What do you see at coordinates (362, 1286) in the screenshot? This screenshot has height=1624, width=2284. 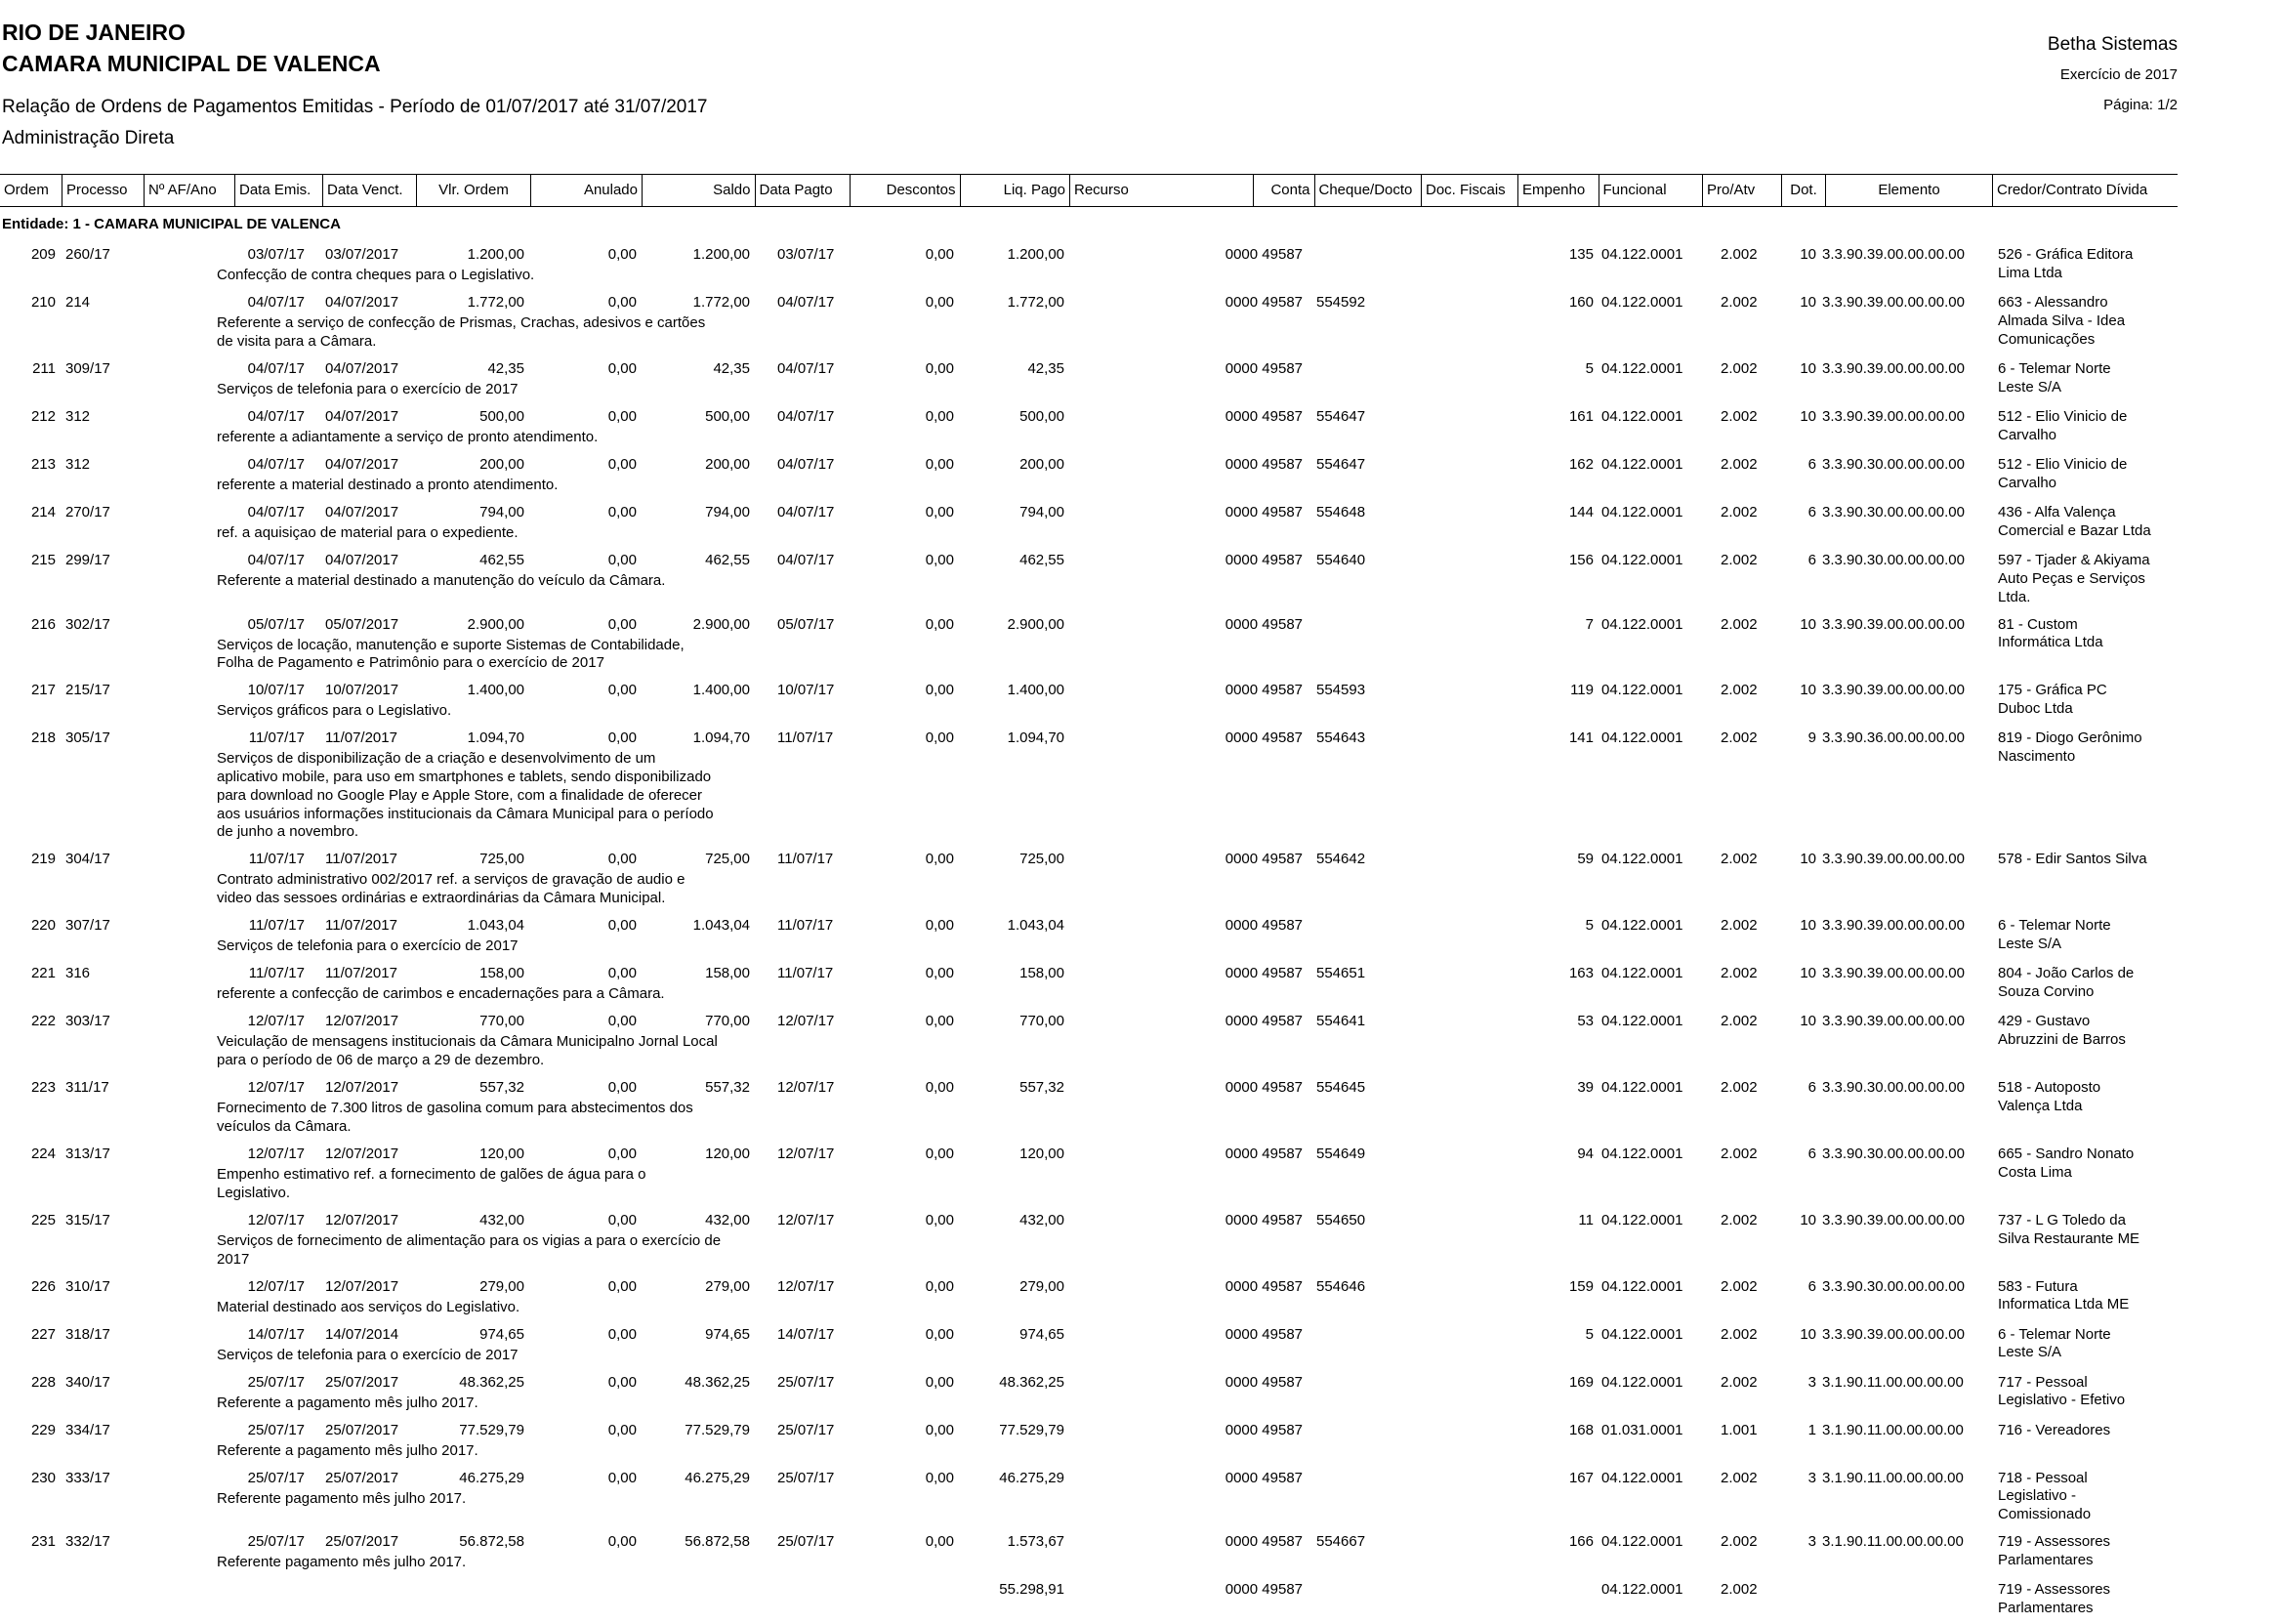 I see `cell-dv: 12/07/2017` at bounding box center [362, 1286].